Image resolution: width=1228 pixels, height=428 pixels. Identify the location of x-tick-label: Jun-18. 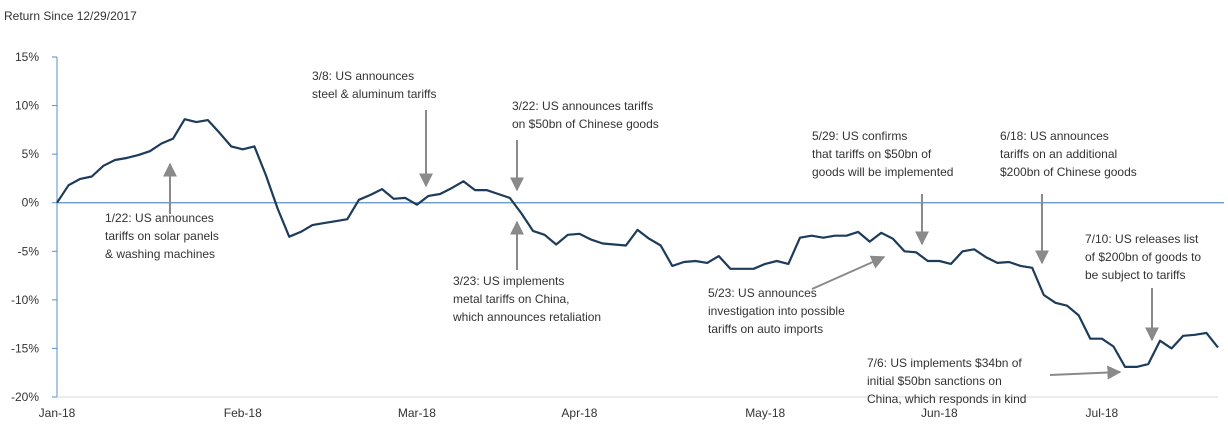
(939, 413).